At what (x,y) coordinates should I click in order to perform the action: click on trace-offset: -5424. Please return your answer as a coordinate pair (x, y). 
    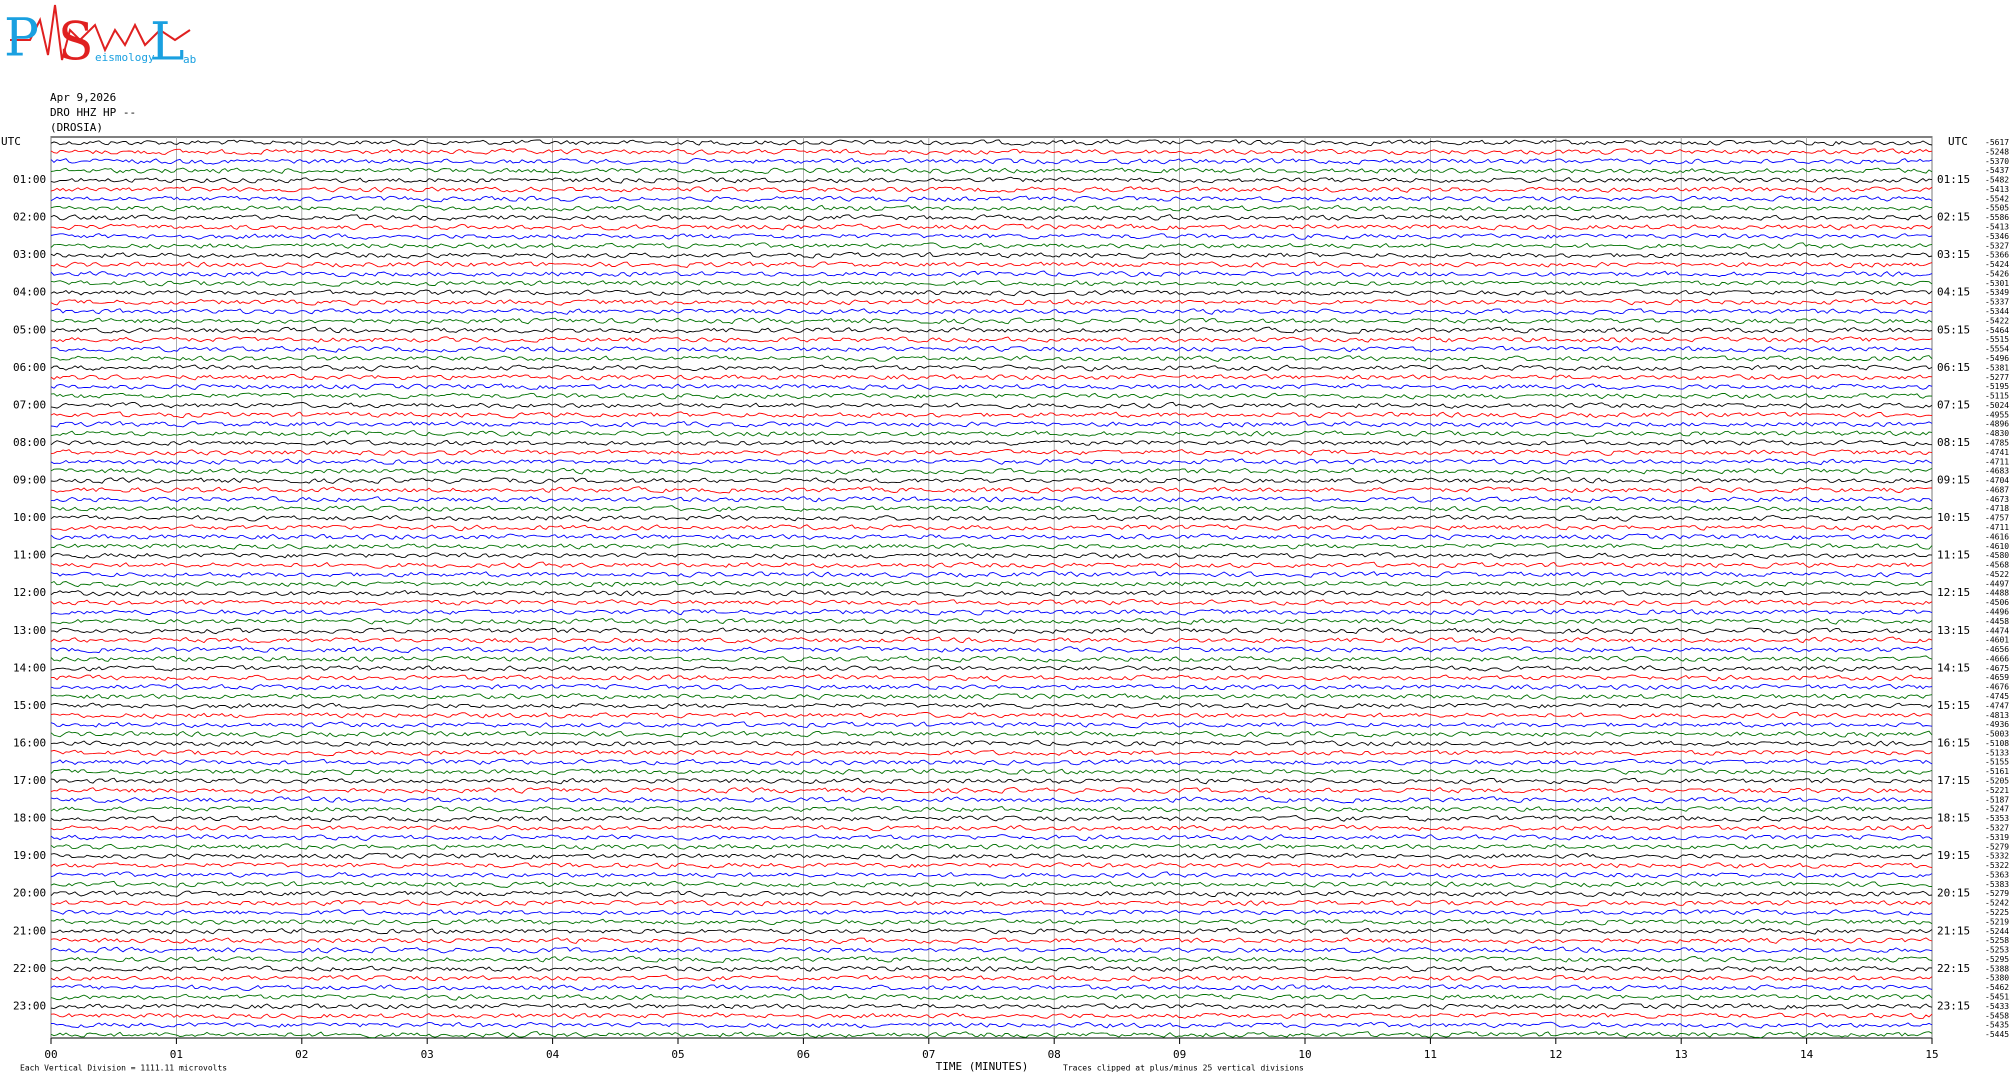
    Looking at the image, I should click on (1997, 264).